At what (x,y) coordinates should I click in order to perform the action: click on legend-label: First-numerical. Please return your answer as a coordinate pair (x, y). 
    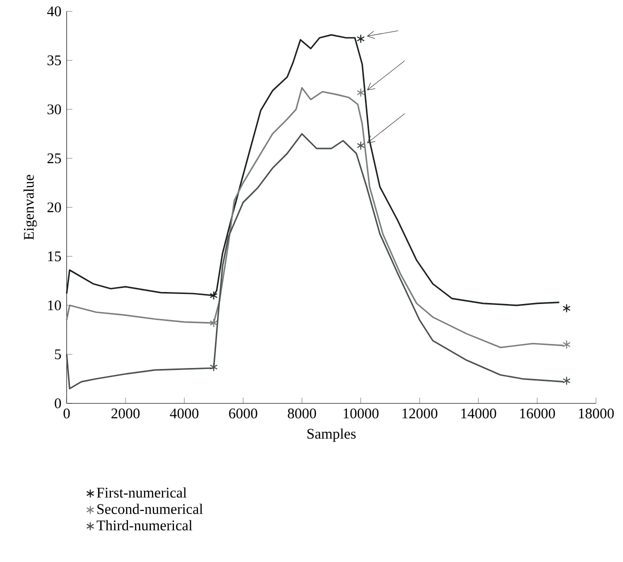
    Looking at the image, I should click on (141, 492).